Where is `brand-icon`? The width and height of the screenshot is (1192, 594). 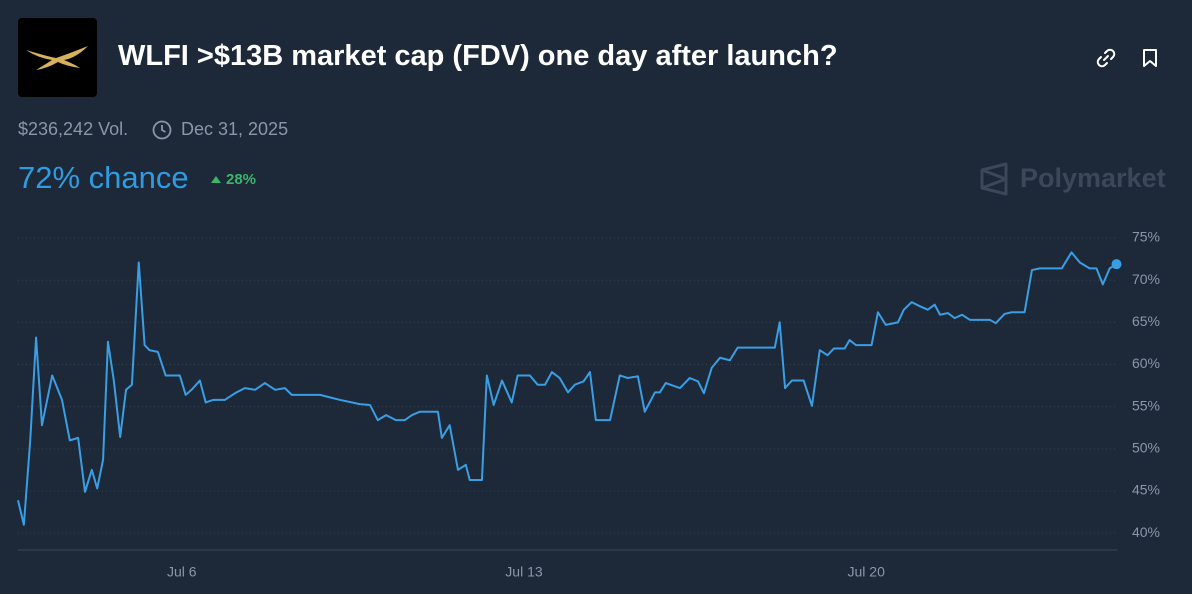
brand-icon is located at coordinates (994, 179).